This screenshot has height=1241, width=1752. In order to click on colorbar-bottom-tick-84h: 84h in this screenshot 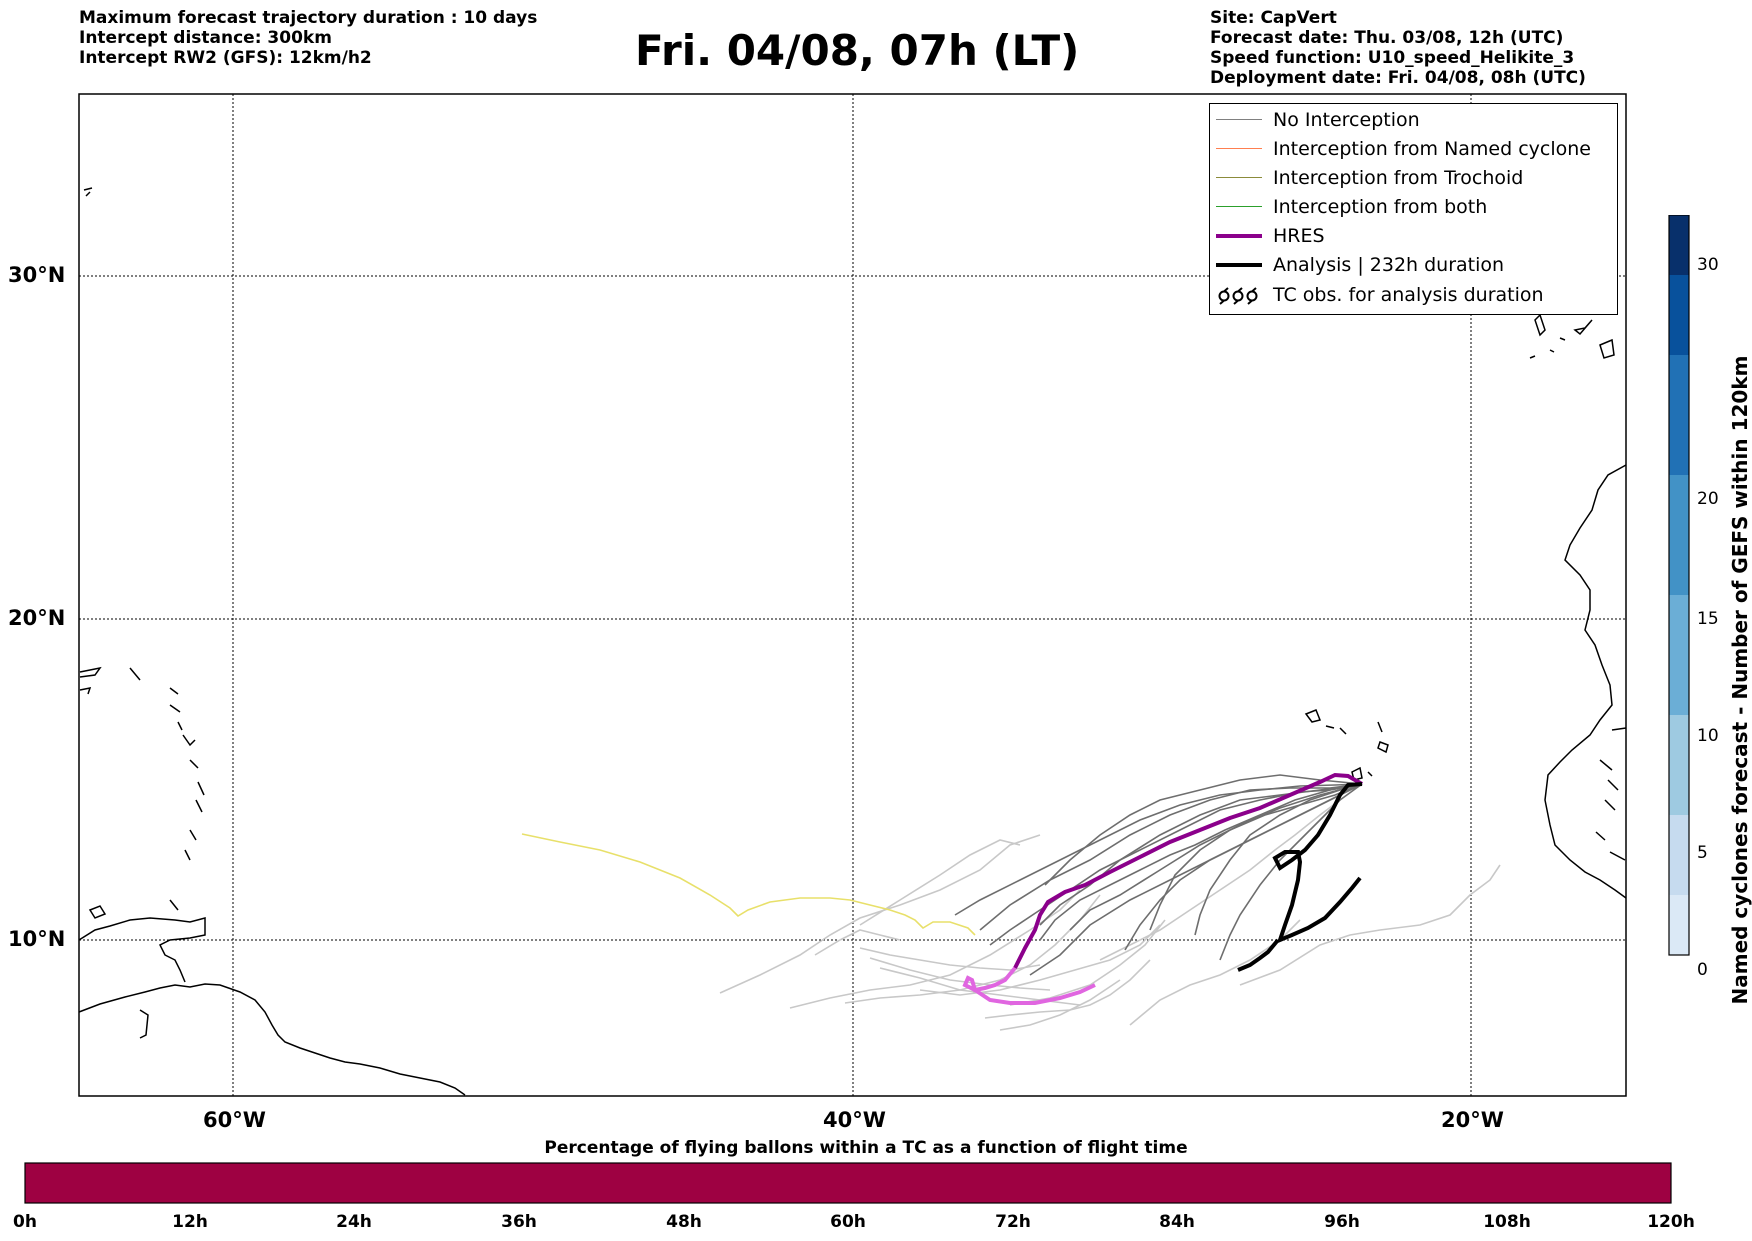, I will do `click(1177, 1222)`.